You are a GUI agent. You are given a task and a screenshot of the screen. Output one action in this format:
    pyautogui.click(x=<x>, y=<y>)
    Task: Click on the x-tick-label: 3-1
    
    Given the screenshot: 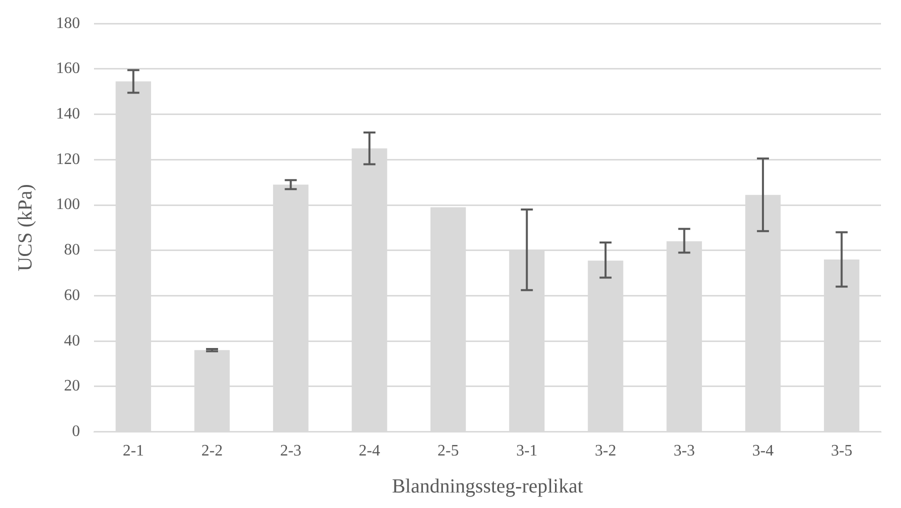 What is the action you would take?
    pyautogui.click(x=527, y=451)
    